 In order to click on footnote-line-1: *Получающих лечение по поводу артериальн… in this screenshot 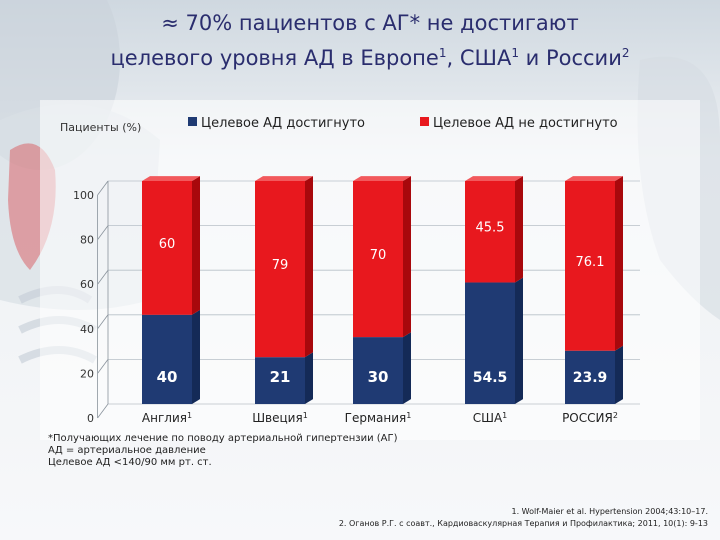, I will do `click(223, 438)`.